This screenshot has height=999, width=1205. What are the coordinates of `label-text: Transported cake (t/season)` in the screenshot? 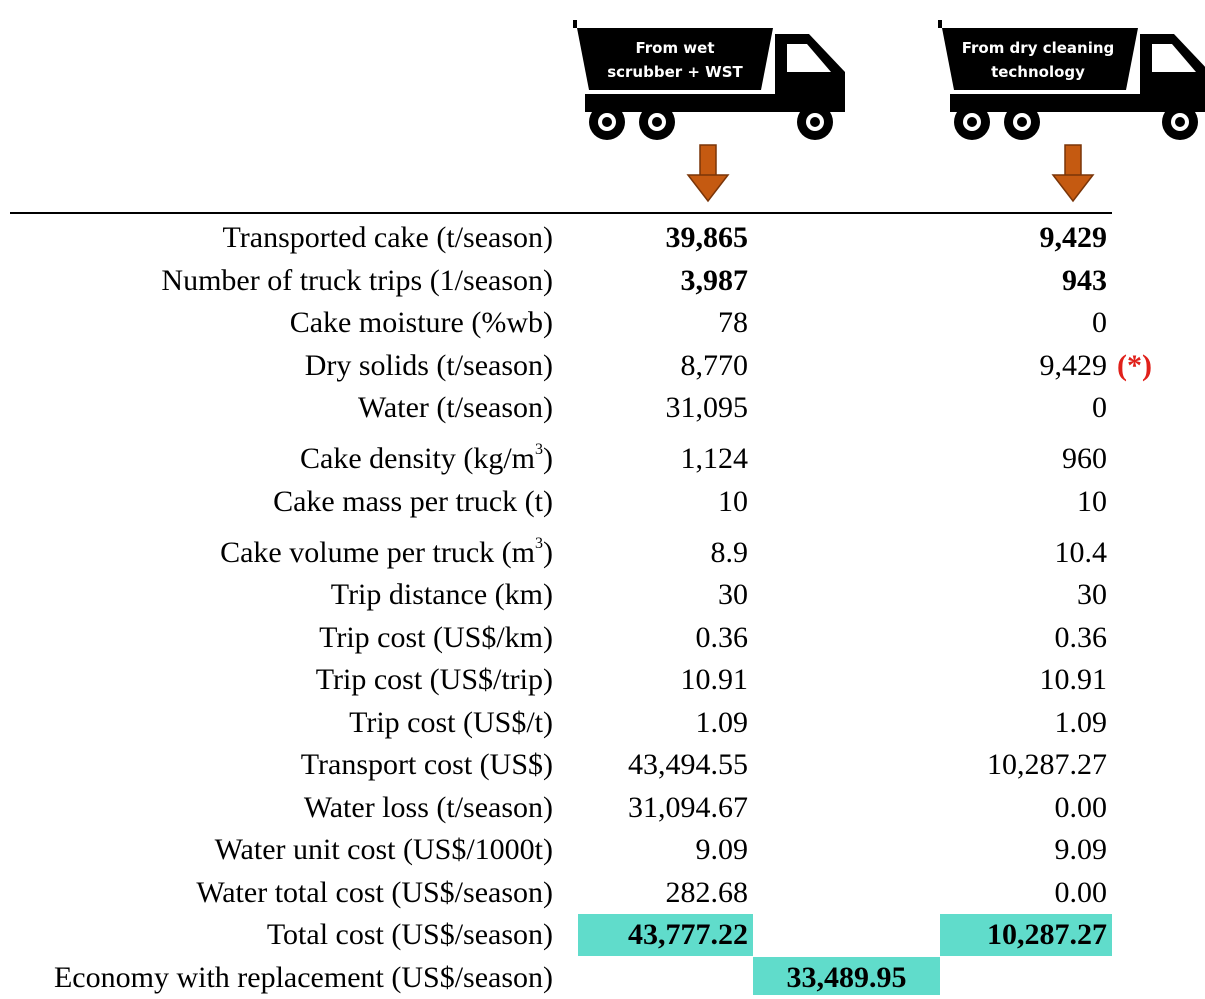 It's located at (387, 237).